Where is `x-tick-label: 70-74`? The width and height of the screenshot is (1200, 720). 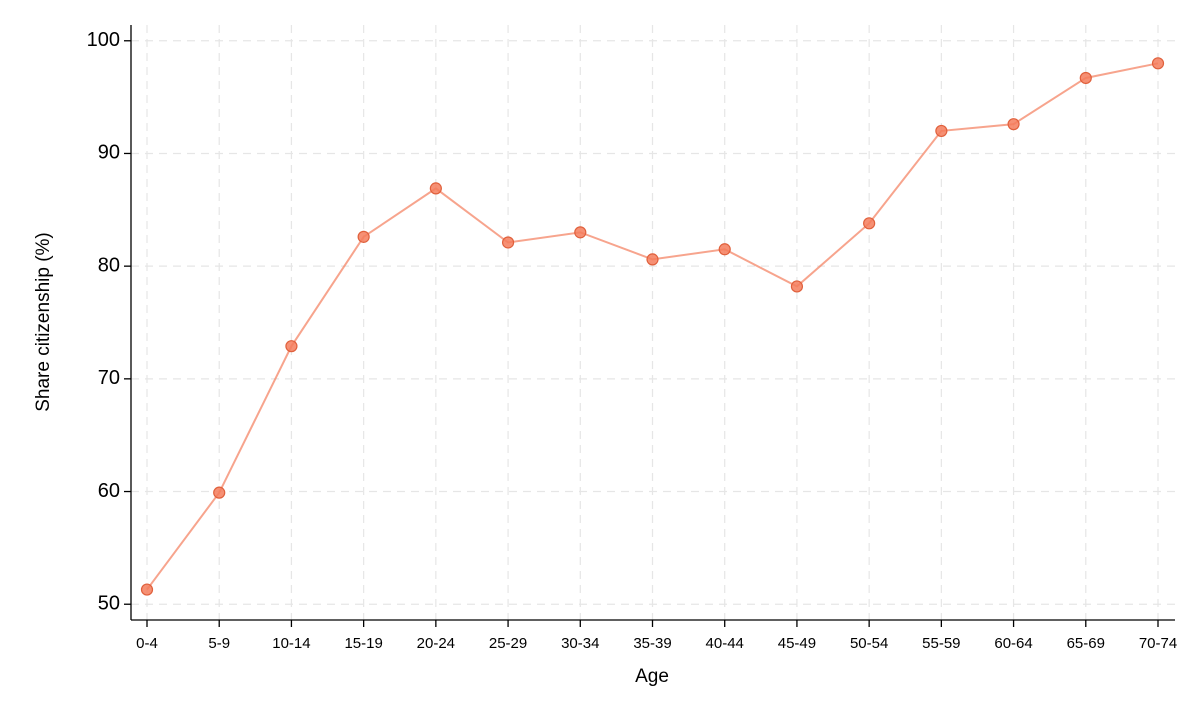
x-tick-label: 70-74 is located at coordinates (1158, 643).